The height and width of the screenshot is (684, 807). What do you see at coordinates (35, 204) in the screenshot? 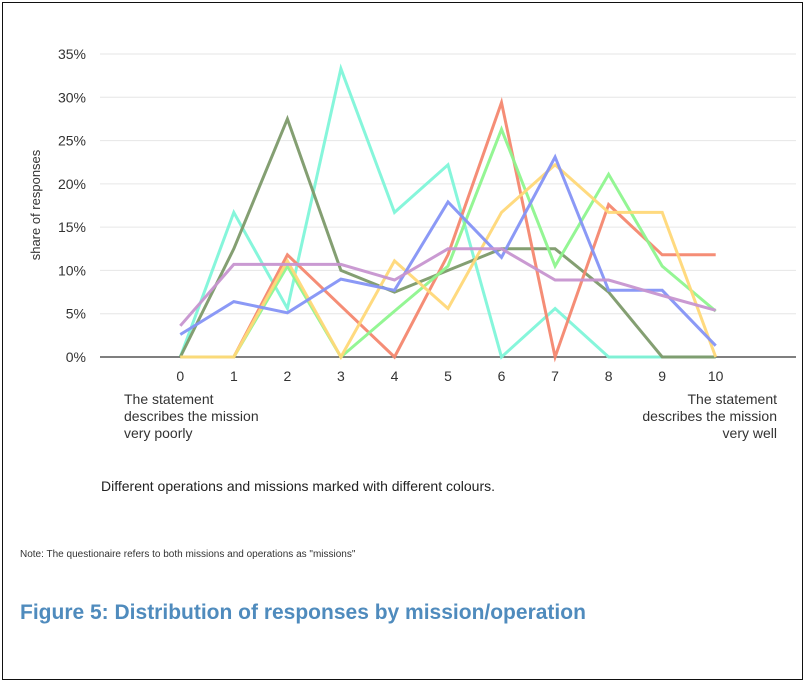
I see `y-axis-label: share of responses` at bounding box center [35, 204].